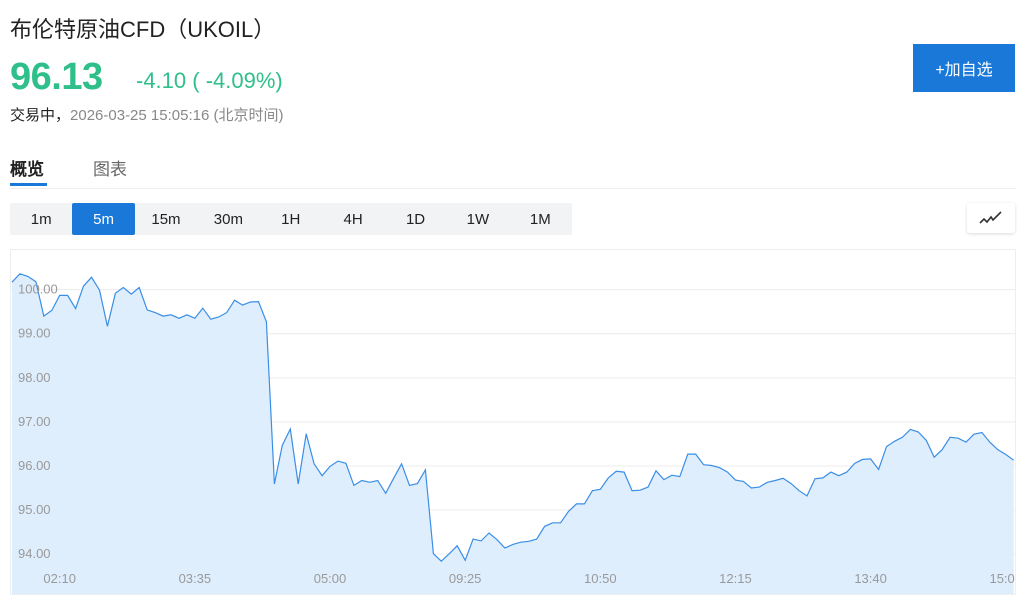 Image resolution: width=1024 pixels, height=608 pixels. I want to click on x-tick-label: 10:50, so click(600, 578).